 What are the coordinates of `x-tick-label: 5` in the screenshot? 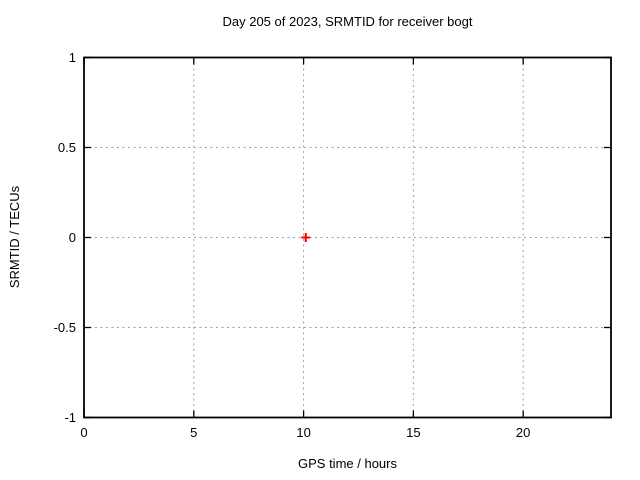 It's located at (194, 432).